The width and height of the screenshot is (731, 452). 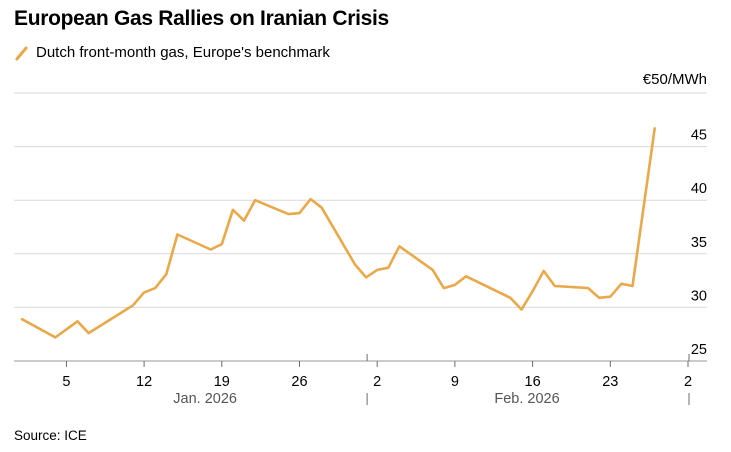 I want to click on y-tick-label-30: 30, so click(x=699, y=296).